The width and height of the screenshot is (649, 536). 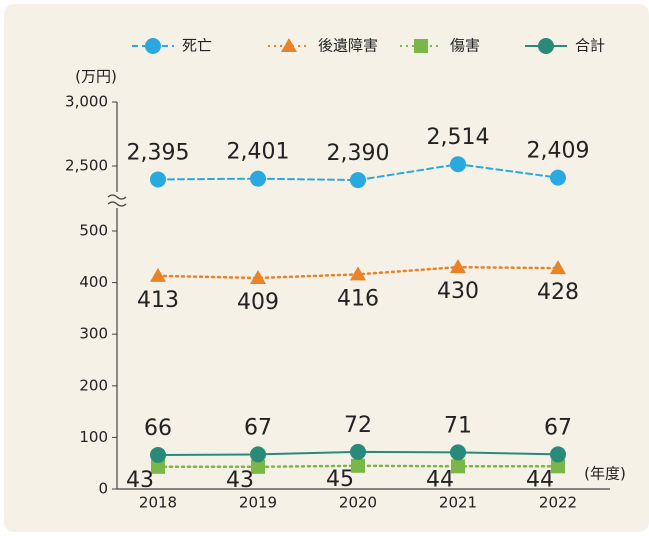 What do you see at coordinates (258, 302) in the screenshot?
I see `value-label: 409` at bounding box center [258, 302].